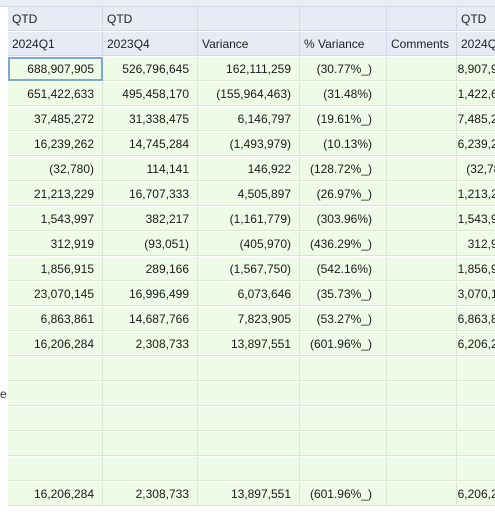 This screenshot has height=515, width=495. Describe the element at coordinates (150, 494) in the screenshot. I see `cell-2023q4: 2,308,733` at that location.